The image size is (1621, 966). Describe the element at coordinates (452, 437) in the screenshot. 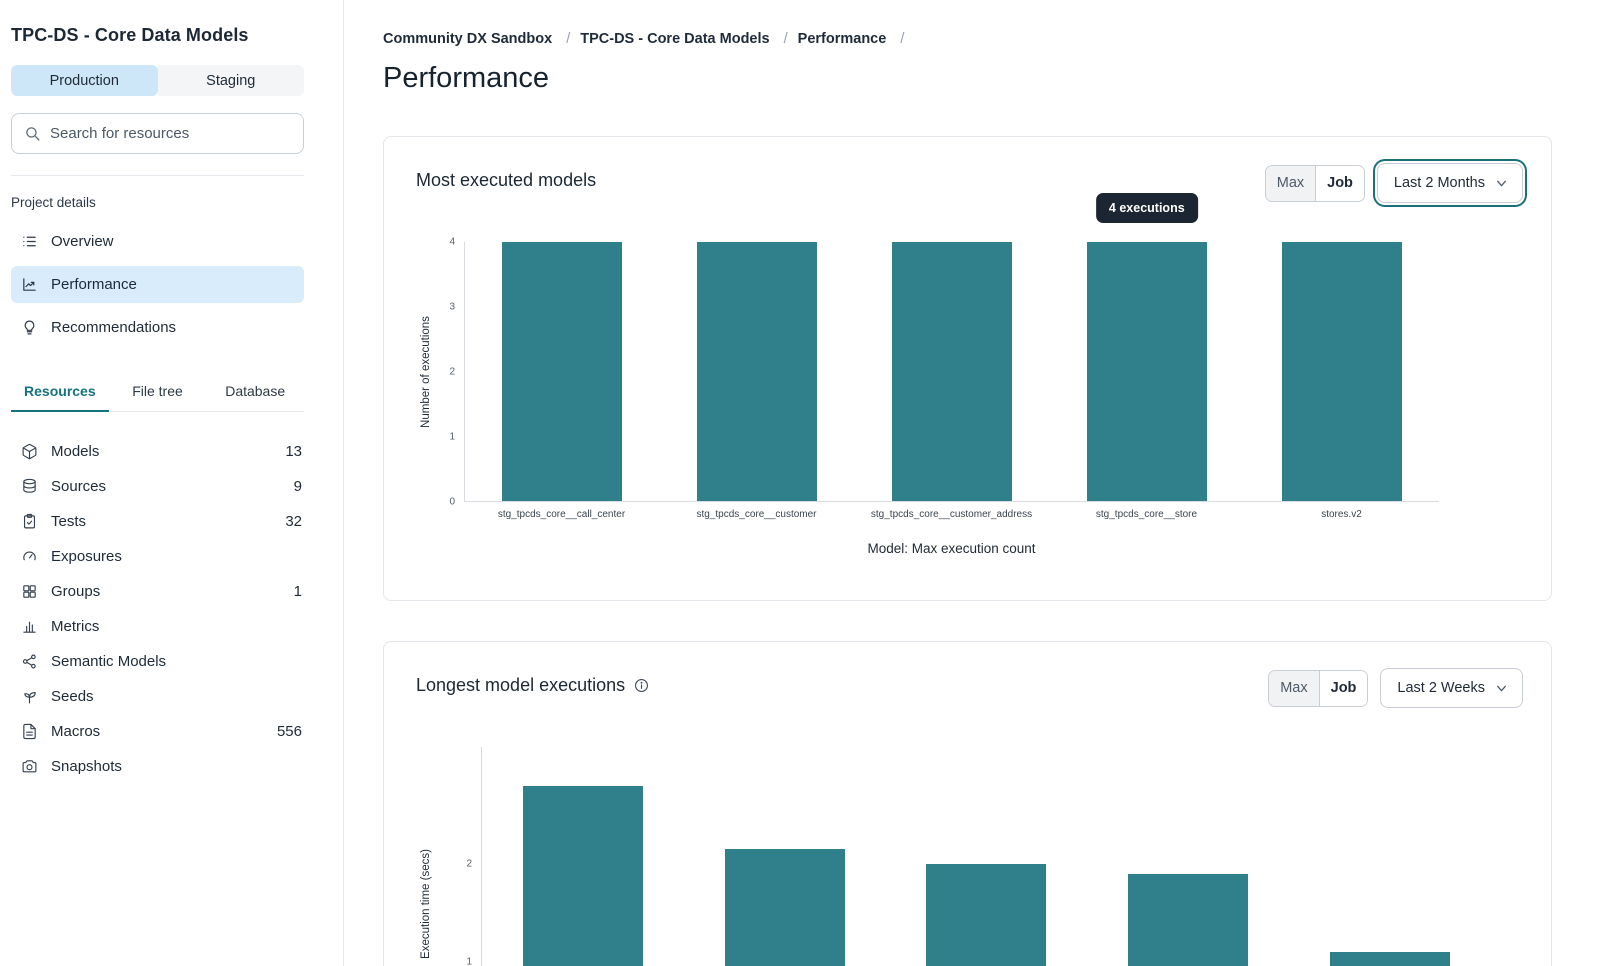

I see `y-tick-label: 1` at that location.